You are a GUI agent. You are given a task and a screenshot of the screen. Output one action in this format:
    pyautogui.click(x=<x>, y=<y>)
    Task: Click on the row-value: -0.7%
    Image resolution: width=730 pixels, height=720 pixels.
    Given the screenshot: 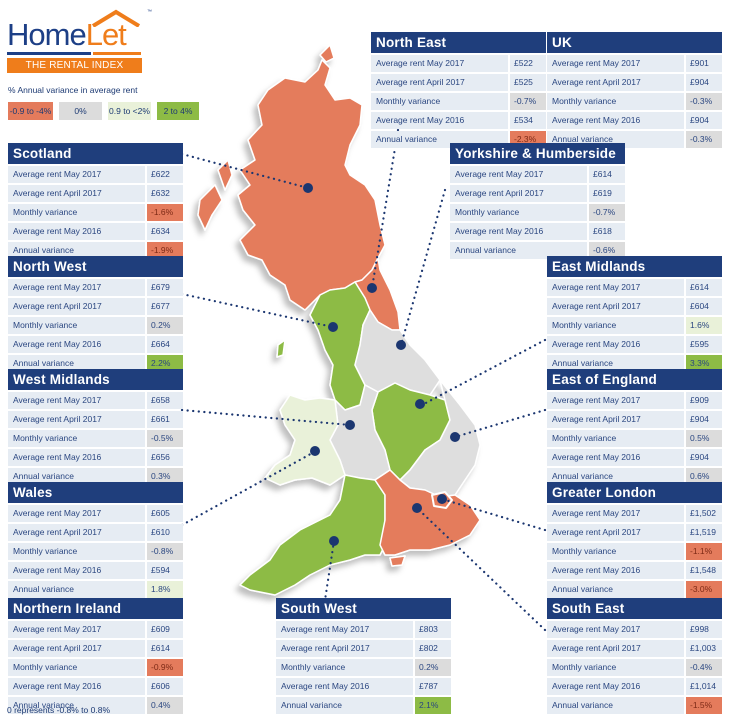 What is the action you would take?
    pyautogui.click(x=528, y=101)
    